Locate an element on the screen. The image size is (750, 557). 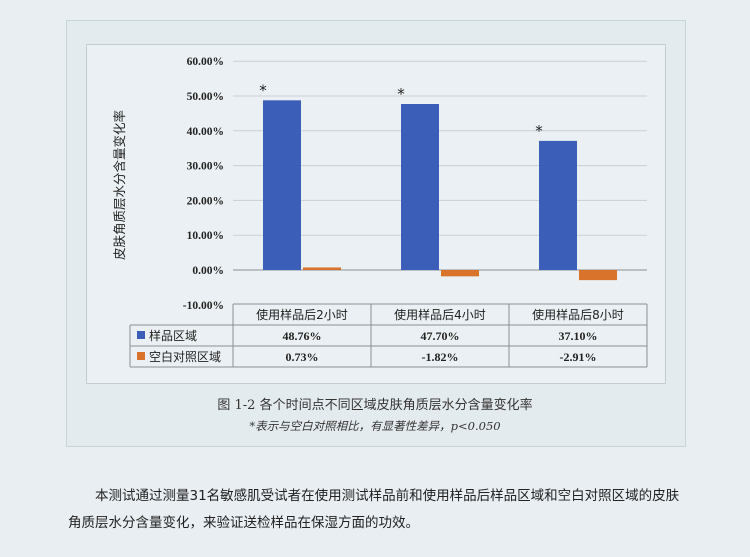
data-table-cell: -1.82% is located at coordinates (440, 357).